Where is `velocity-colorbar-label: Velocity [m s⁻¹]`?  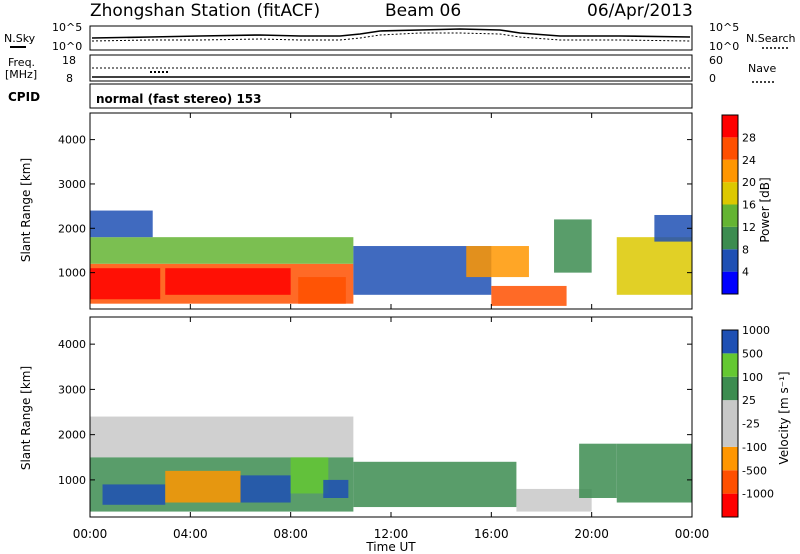 velocity-colorbar-label: Velocity [m s⁻¹] is located at coordinates (784, 417).